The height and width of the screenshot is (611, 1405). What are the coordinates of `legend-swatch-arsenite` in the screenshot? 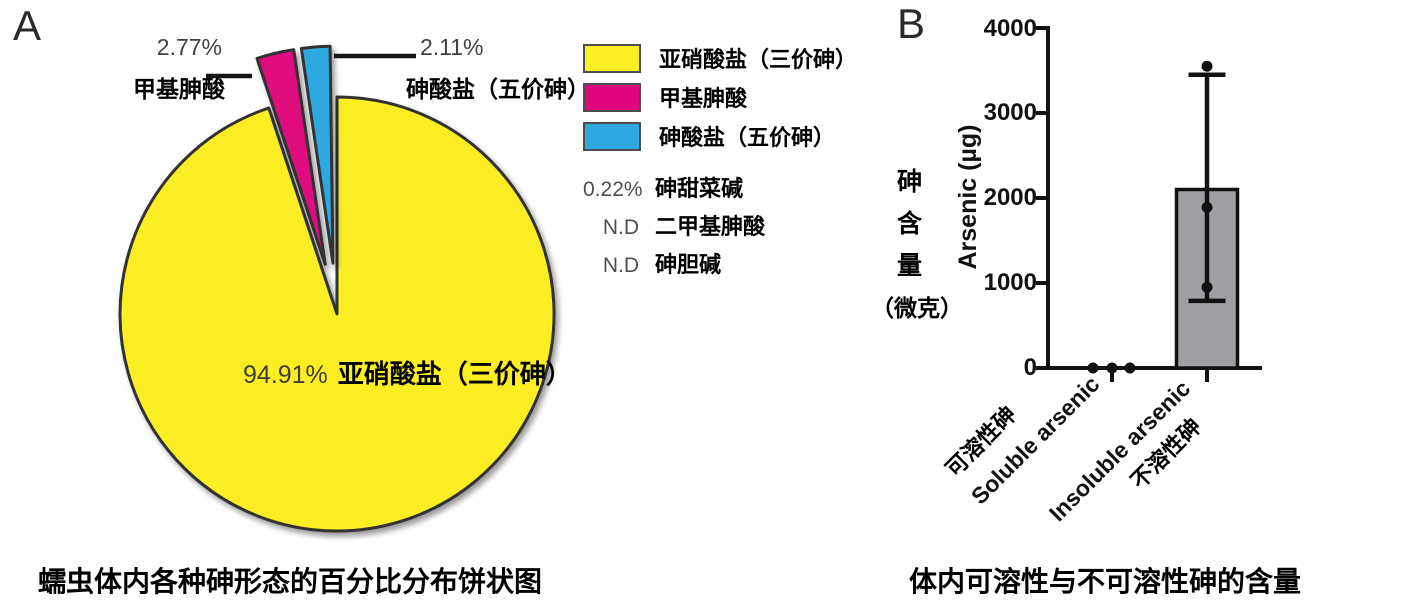 It's located at (612, 58).